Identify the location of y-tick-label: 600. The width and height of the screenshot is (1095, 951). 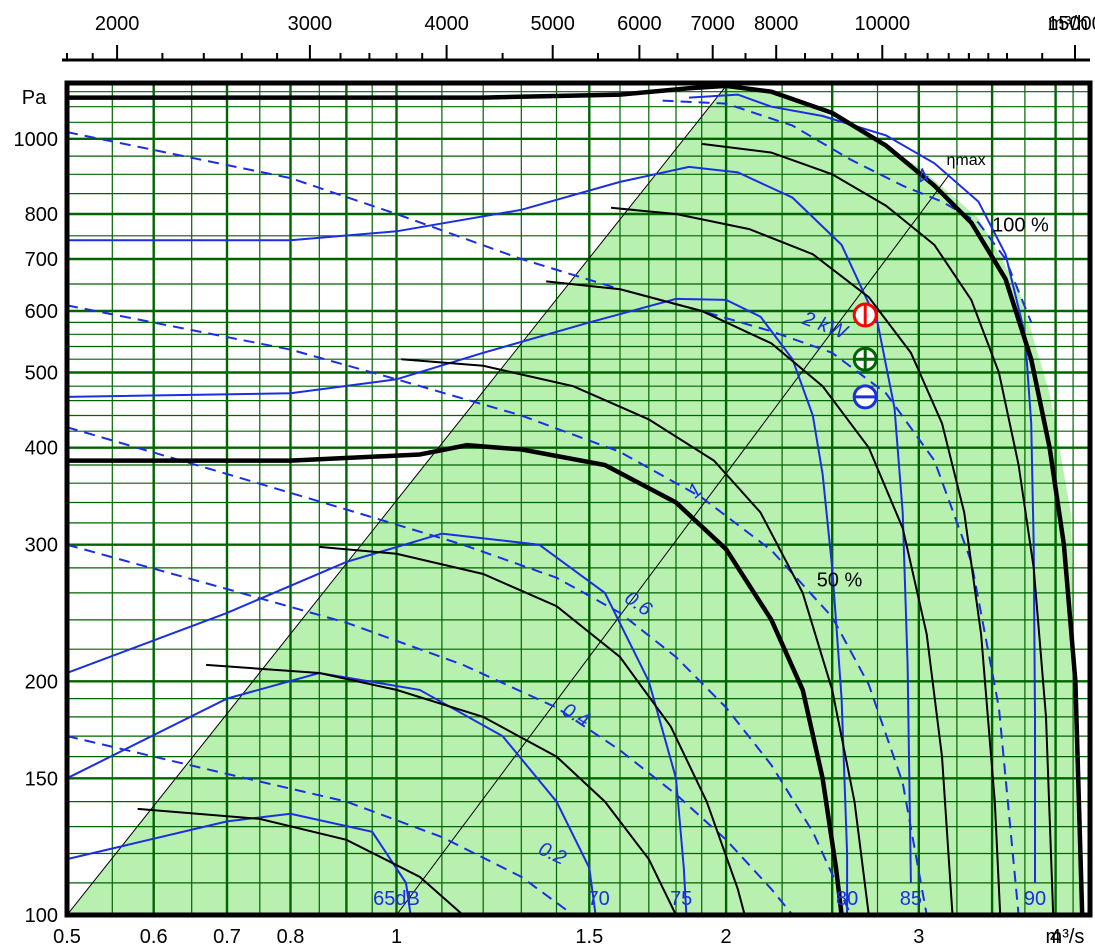
(41, 312).